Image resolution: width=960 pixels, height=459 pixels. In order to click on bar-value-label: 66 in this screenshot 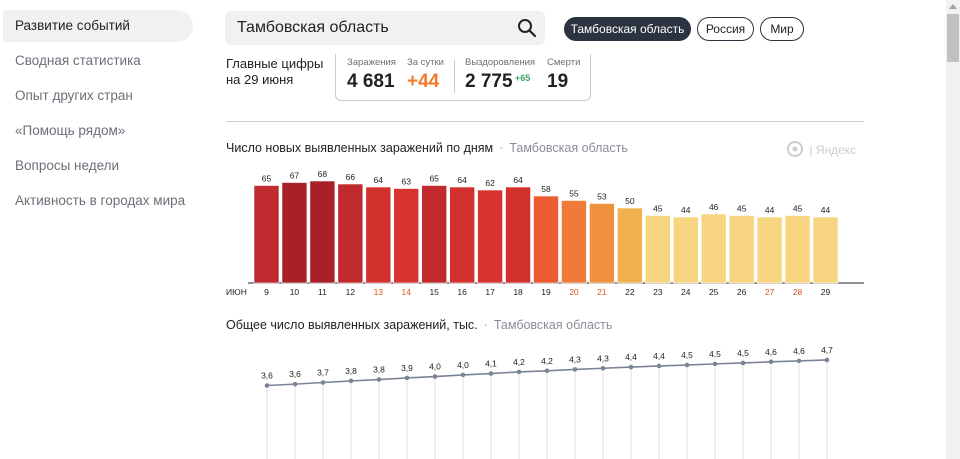, I will do `click(351, 177)`.